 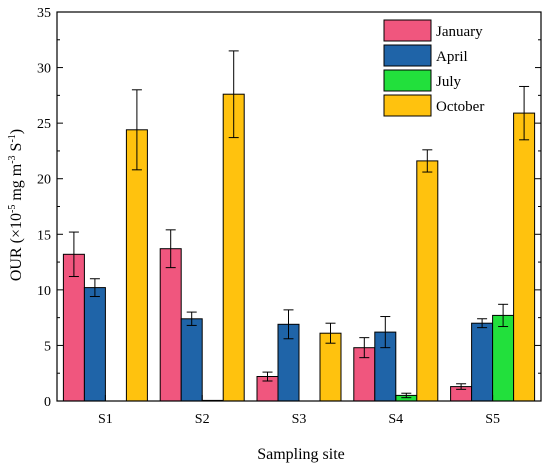 I want to click on legend-label: October, so click(x=460, y=107).